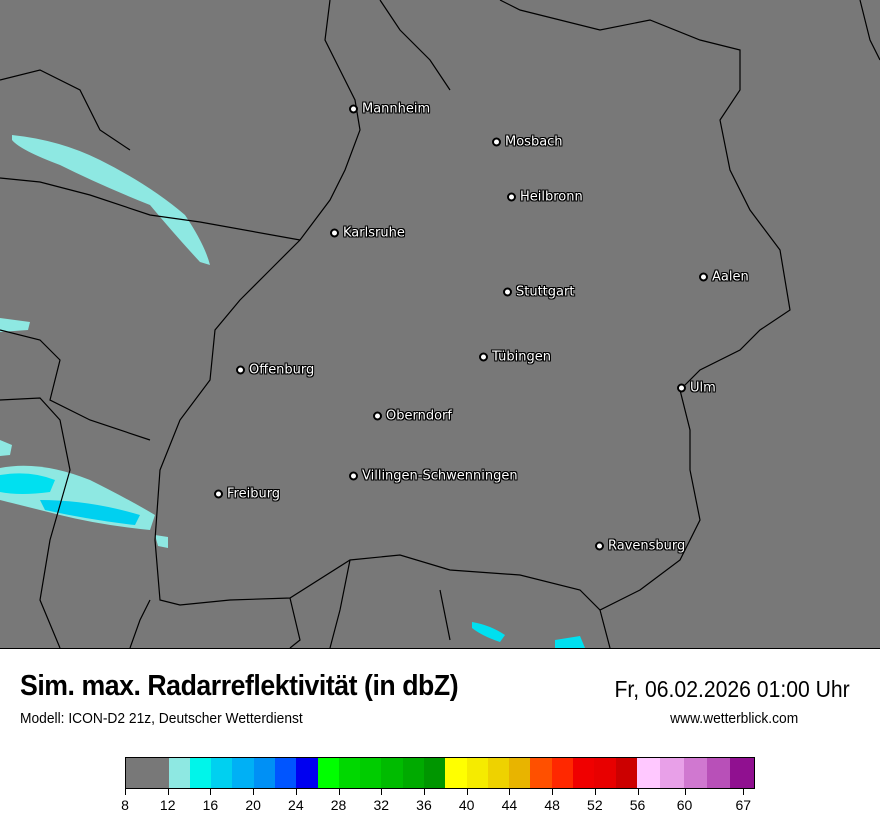 This screenshot has height=830, width=880. What do you see at coordinates (424, 805) in the screenshot?
I see `legend-tick-label: 36` at bounding box center [424, 805].